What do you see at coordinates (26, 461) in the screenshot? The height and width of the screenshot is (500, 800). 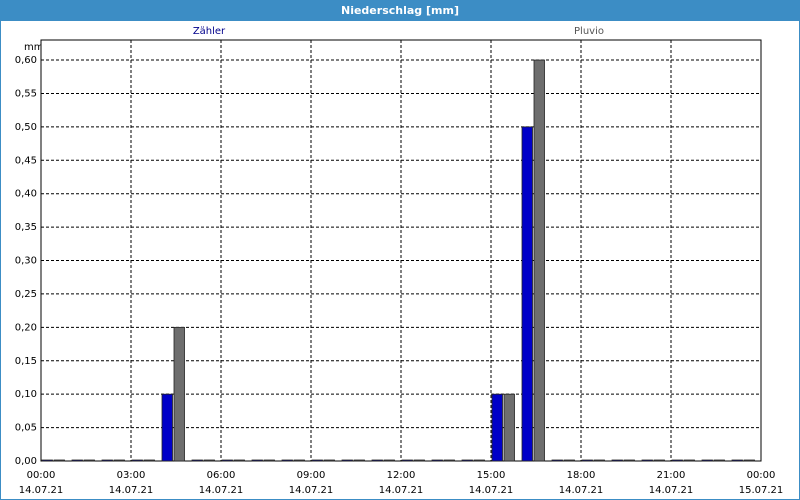 I see `y-tick-label: 0,00` at bounding box center [26, 461].